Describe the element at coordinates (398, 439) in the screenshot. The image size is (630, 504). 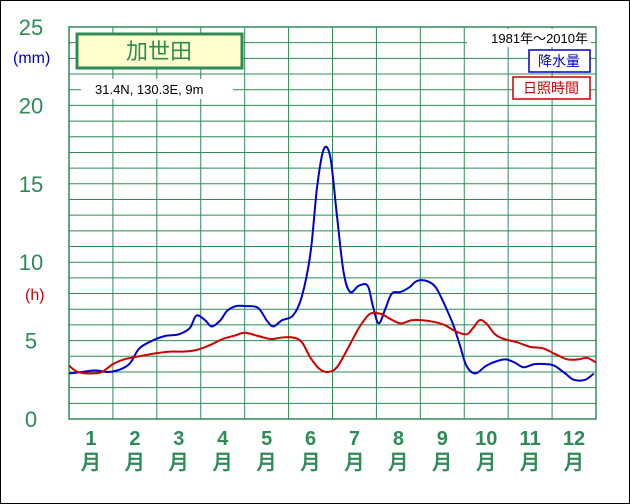
I see `x-tick-month-number: 8` at that location.